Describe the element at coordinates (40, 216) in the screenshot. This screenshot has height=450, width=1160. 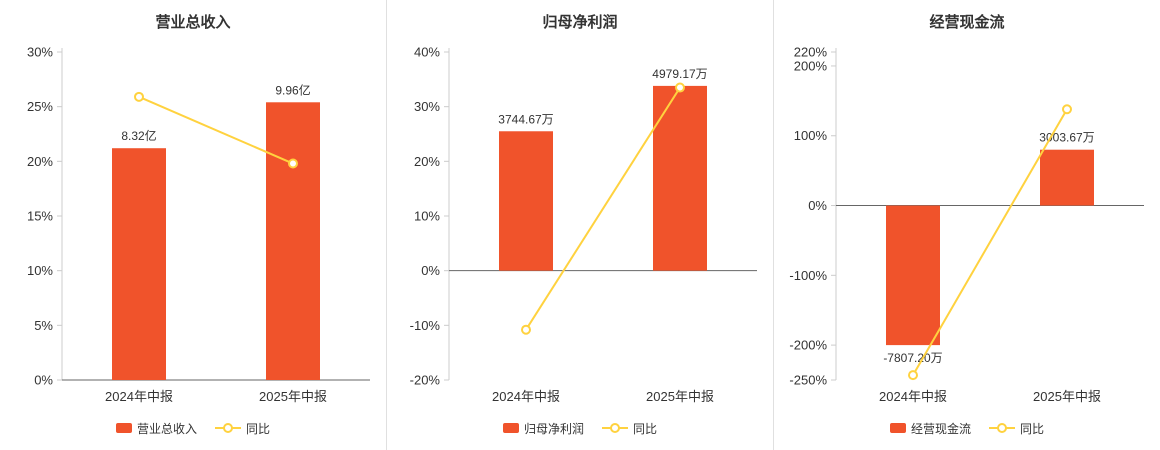
I see `y-axis-tick-label: 15%` at that location.